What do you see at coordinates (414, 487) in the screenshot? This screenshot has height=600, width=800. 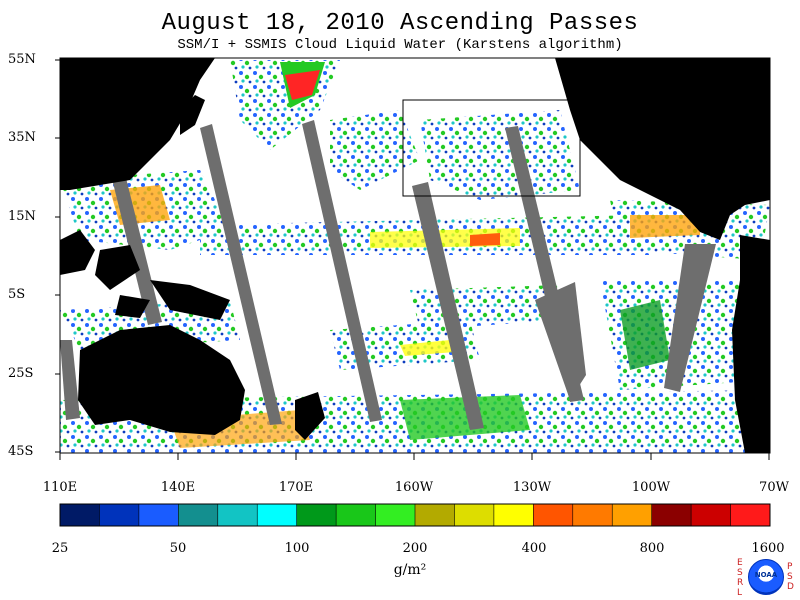 I see `lon-label-160w: 160W` at bounding box center [414, 487].